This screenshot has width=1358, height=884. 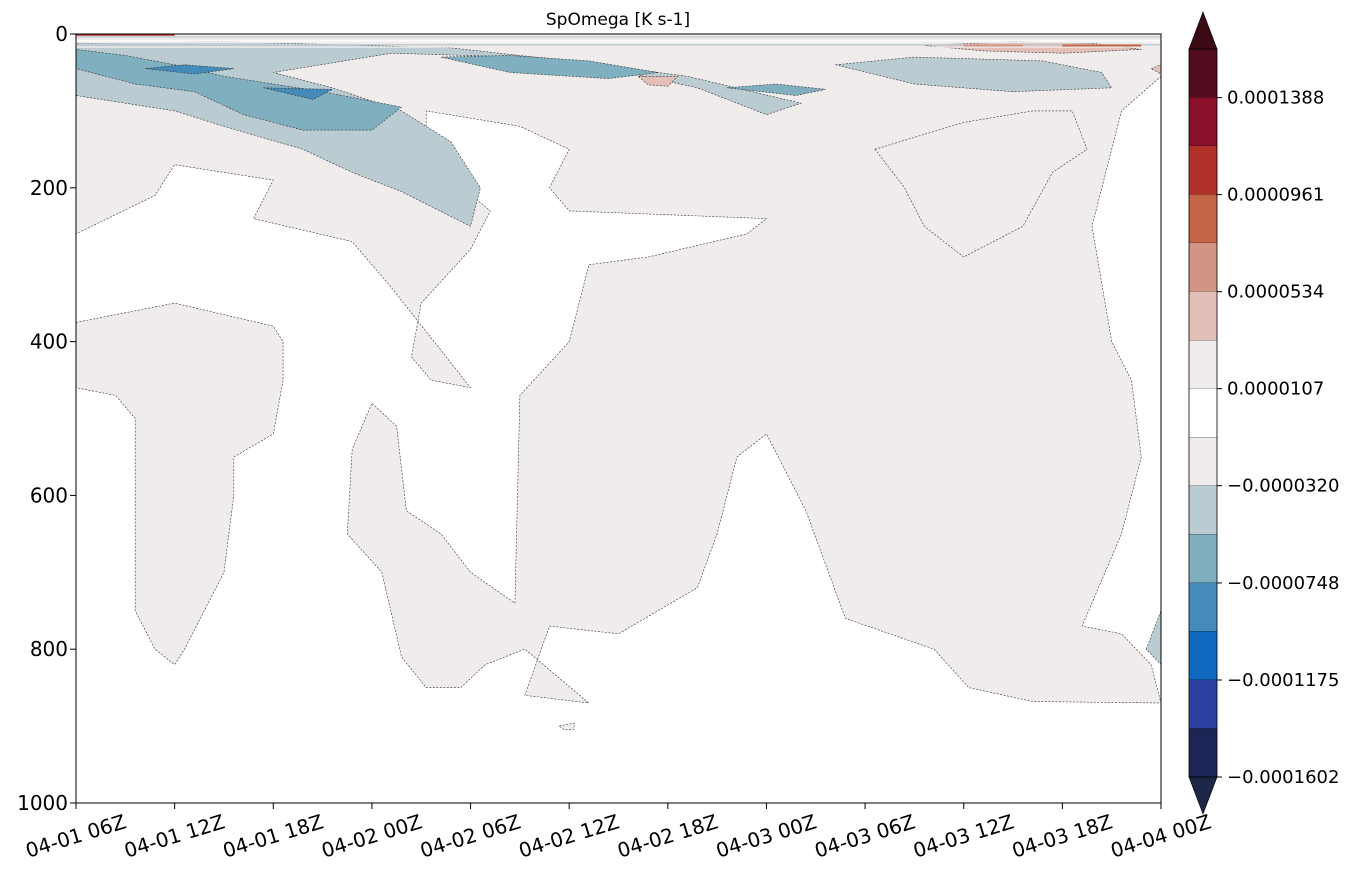 What do you see at coordinates (372, 835) in the screenshot?
I see `x-tick-label: 04-02 00Z` at bounding box center [372, 835].